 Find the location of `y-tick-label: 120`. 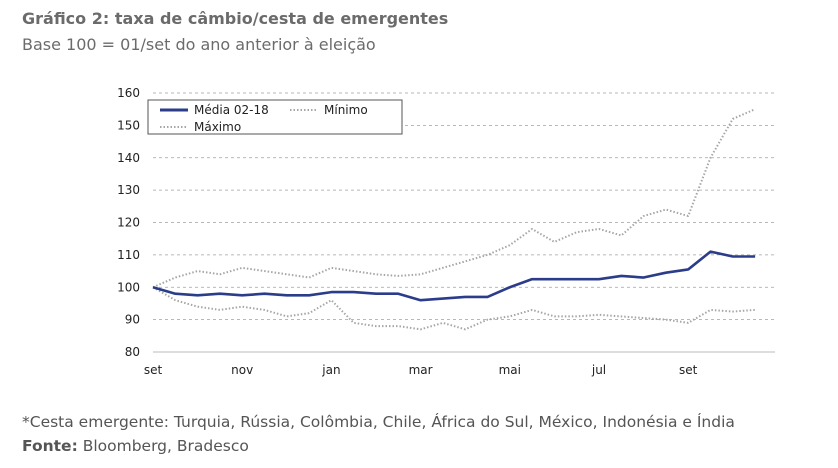

y-tick-label: 120 is located at coordinates (128, 223).